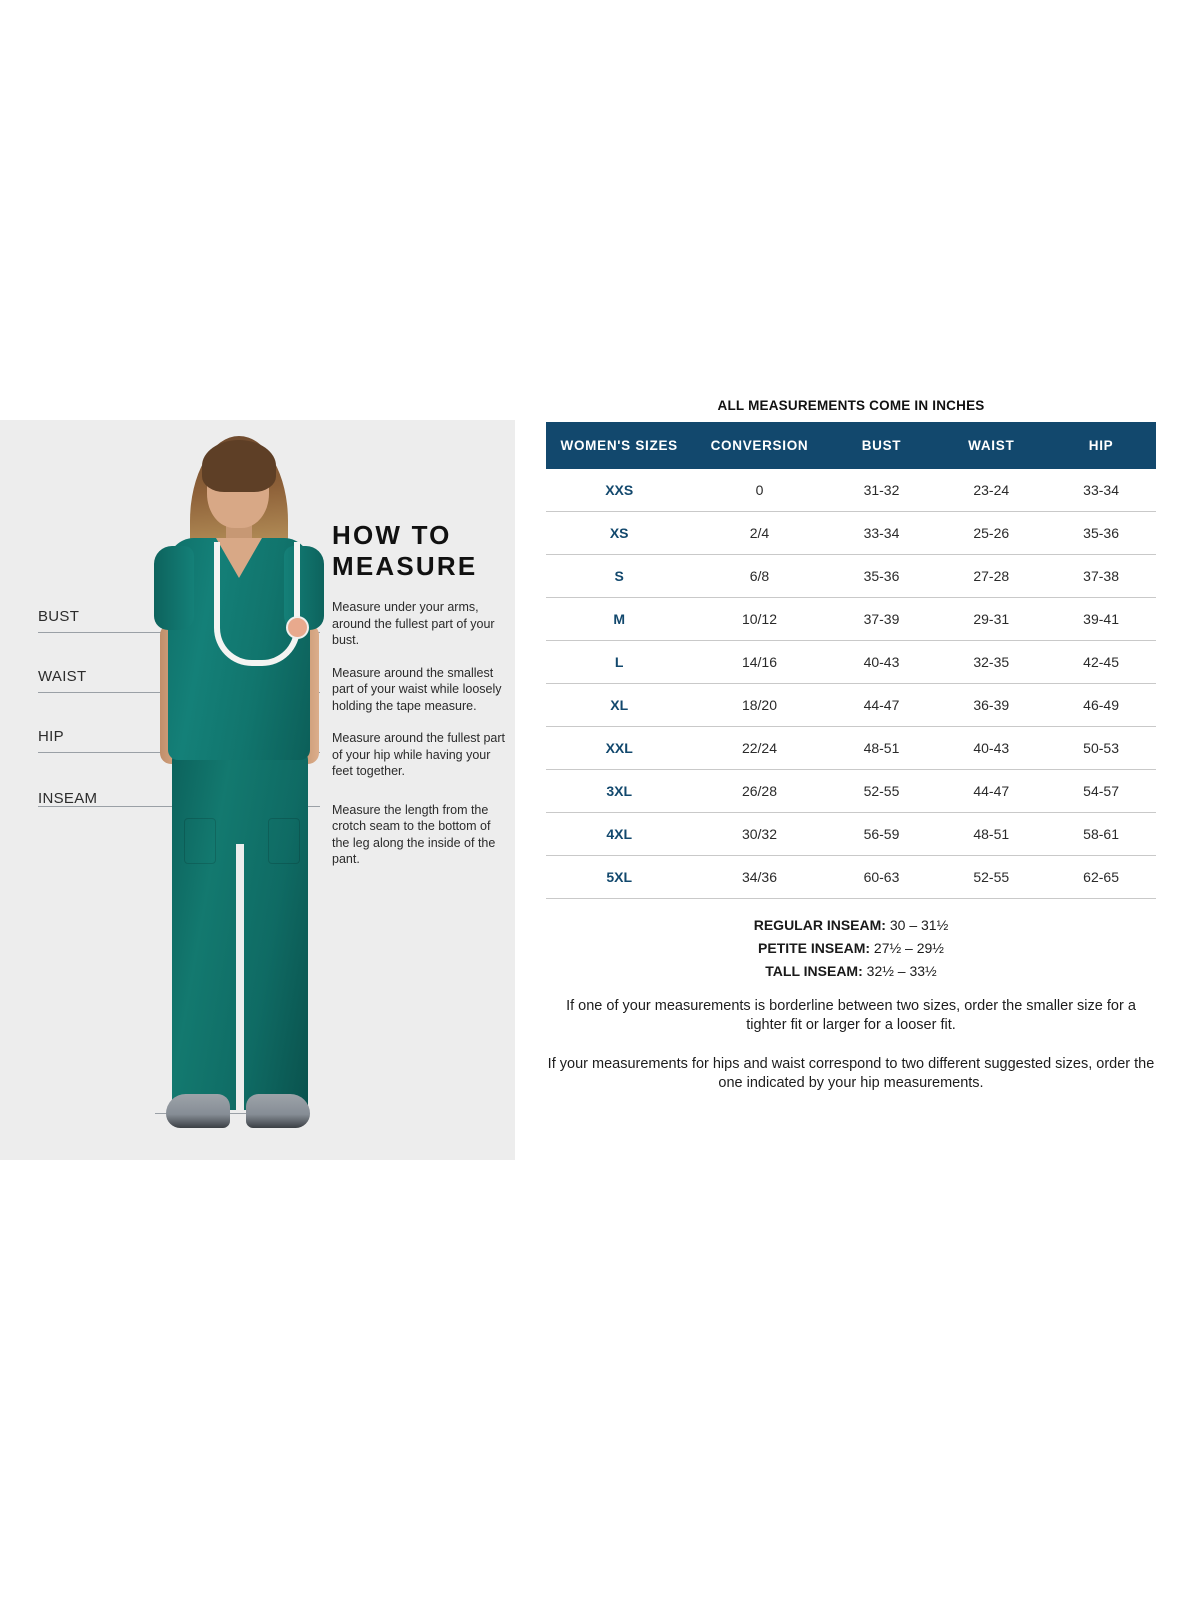 Image resolution: width=1200 pixels, height=1600 pixels. What do you see at coordinates (991, 533) in the screenshot?
I see `waist-cell: 25-26` at bounding box center [991, 533].